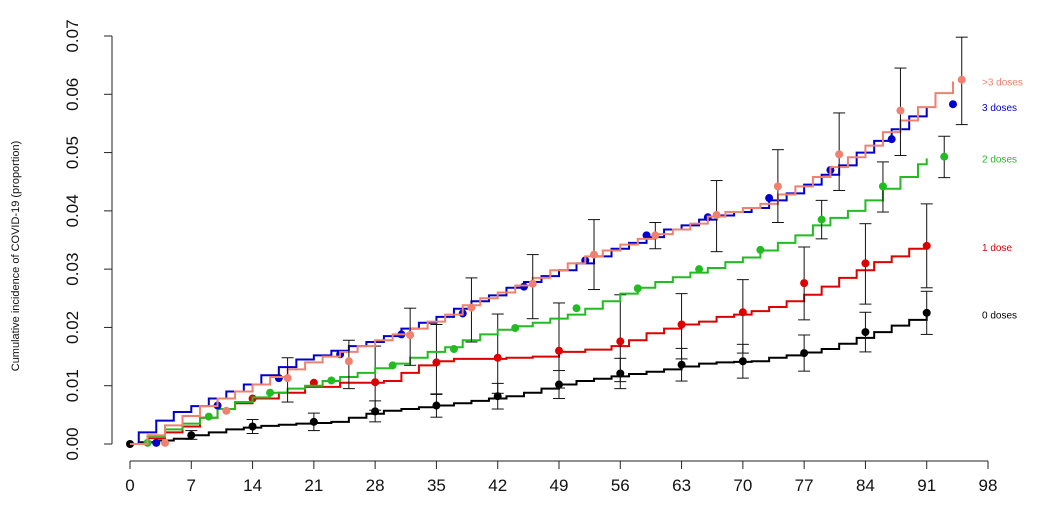  Describe the element at coordinates (436, 485) in the screenshot. I see `x-tick-label: 35` at that location.